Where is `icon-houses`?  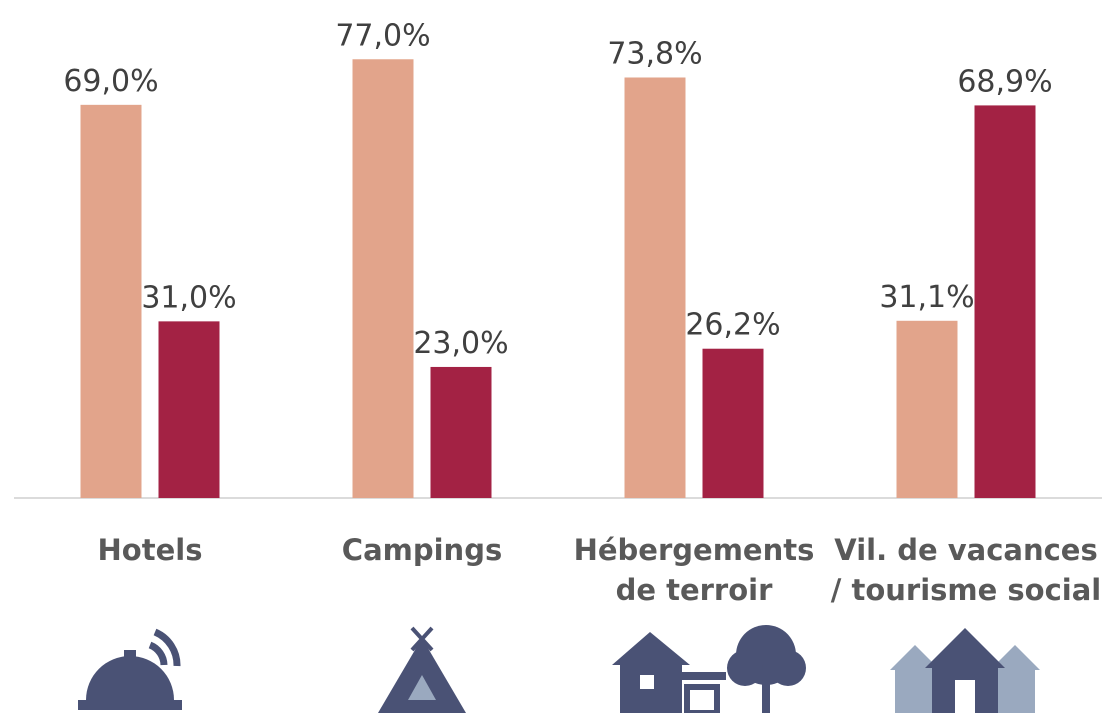 icon-houses is located at coordinates (965, 670).